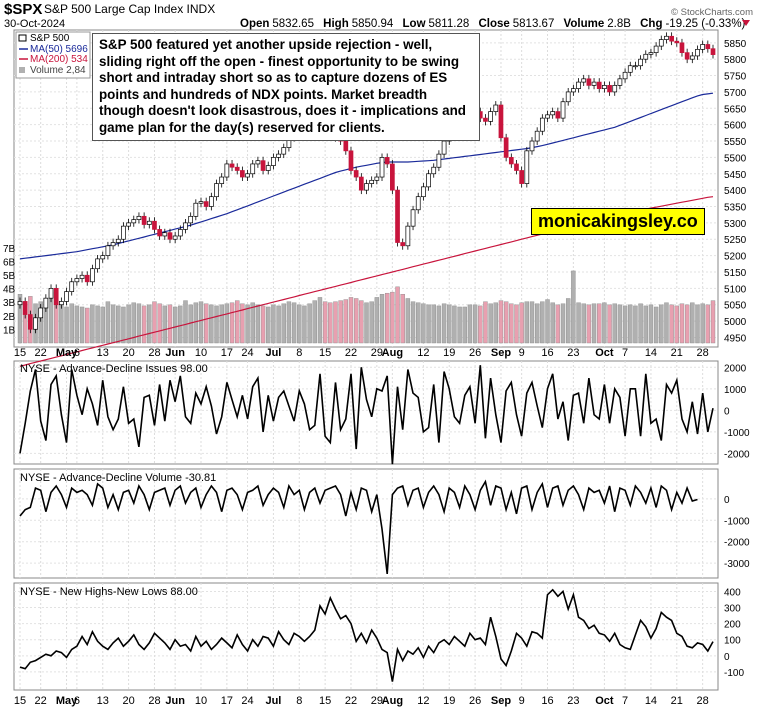 This screenshot has height=708, width=758. What do you see at coordinates (154, 353) in the screenshot?
I see `x-axis-label: 28` at bounding box center [154, 353].